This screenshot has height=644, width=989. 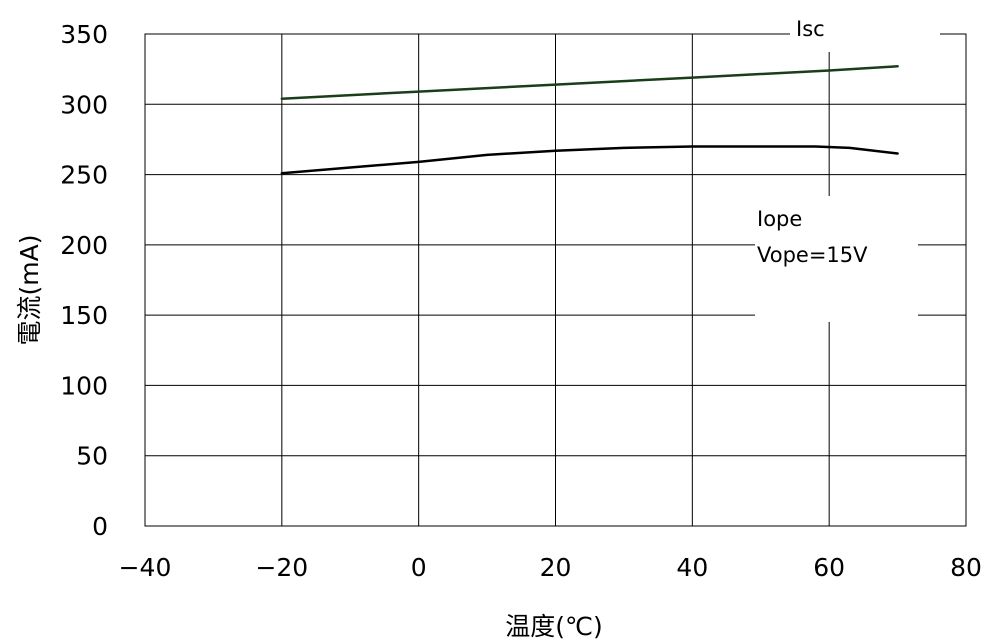 What do you see at coordinates (829, 567) in the screenshot?
I see `x-tick-label: 60` at bounding box center [829, 567].